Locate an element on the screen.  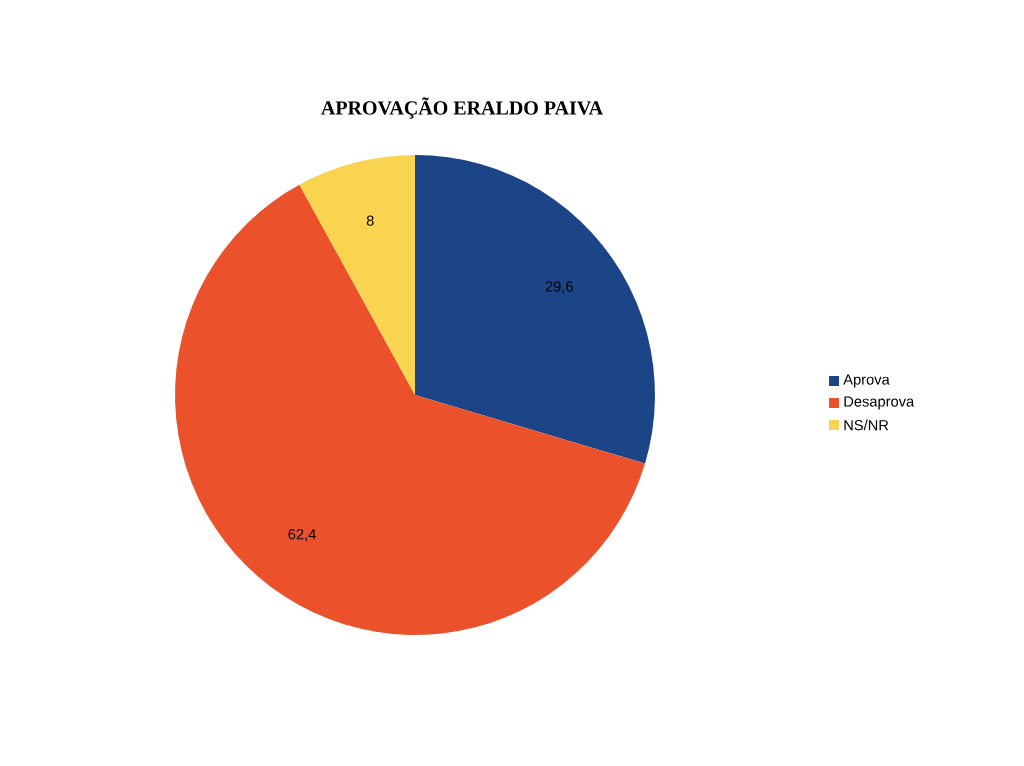
data-label: 62,4 is located at coordinates (302, 535).